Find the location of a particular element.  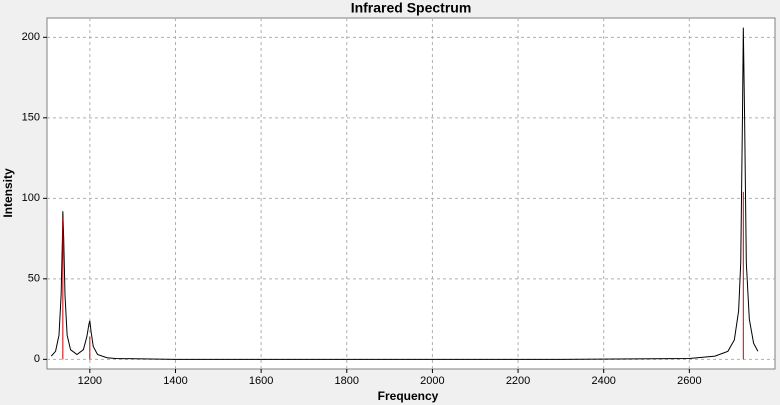

y-tick-label: 100 is located at coordinates (31, 198).